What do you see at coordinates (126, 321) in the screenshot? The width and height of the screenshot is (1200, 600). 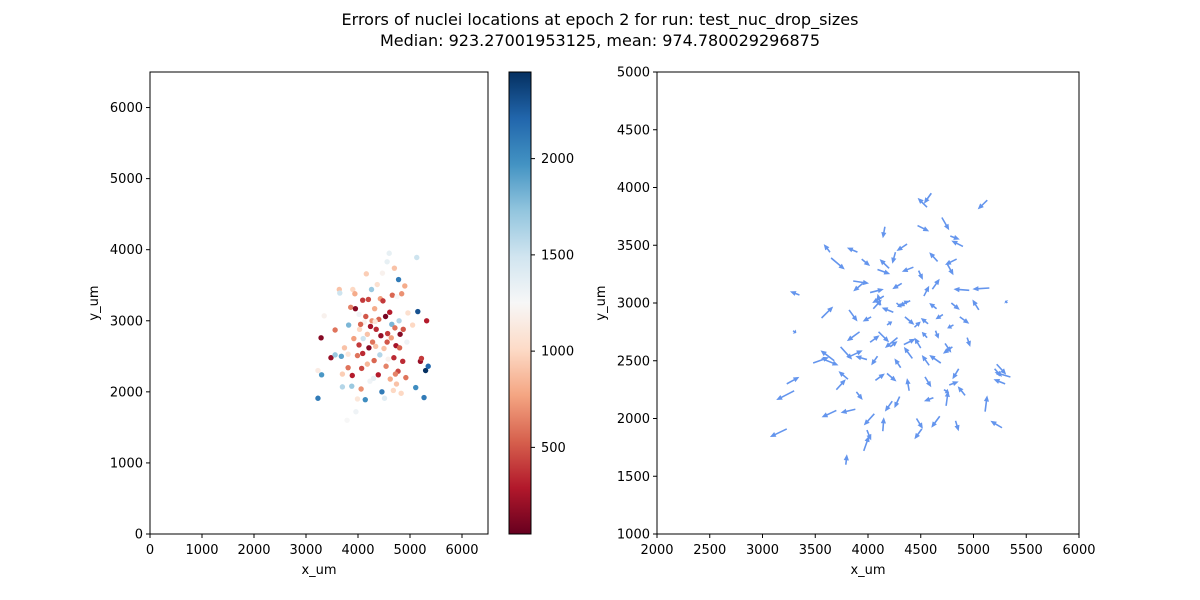 I see `0-y-tick-label: 3000` at bounding box center [126, 321].